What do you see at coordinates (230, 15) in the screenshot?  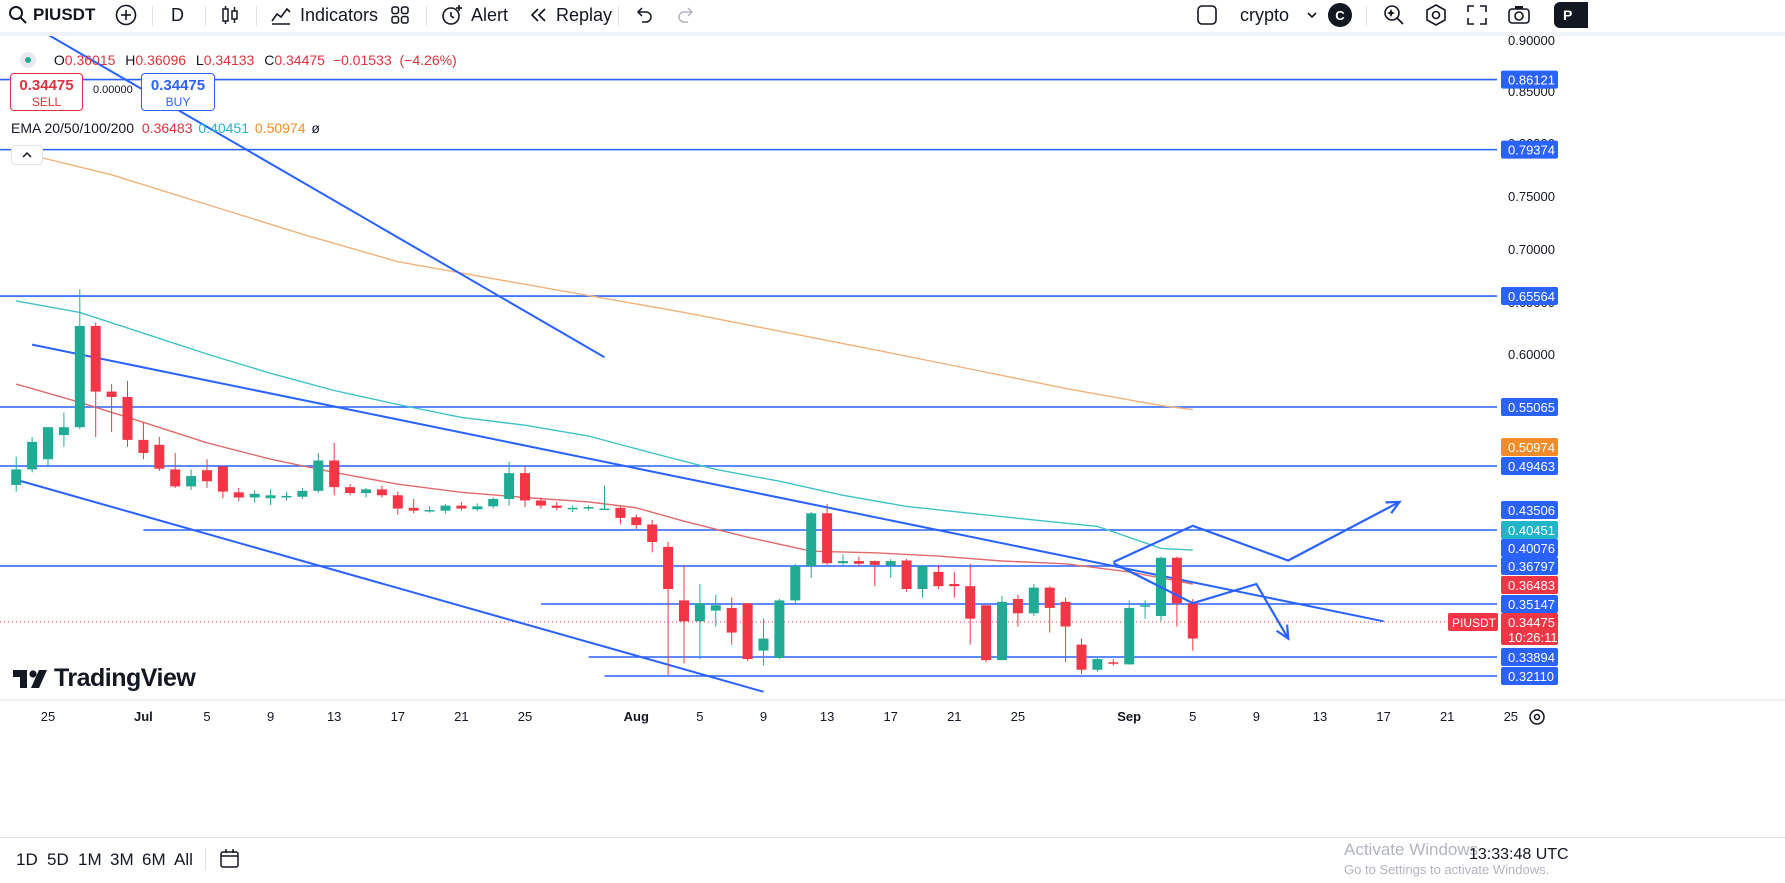 I see `chart-type-button` at bounding box center [230, 15].